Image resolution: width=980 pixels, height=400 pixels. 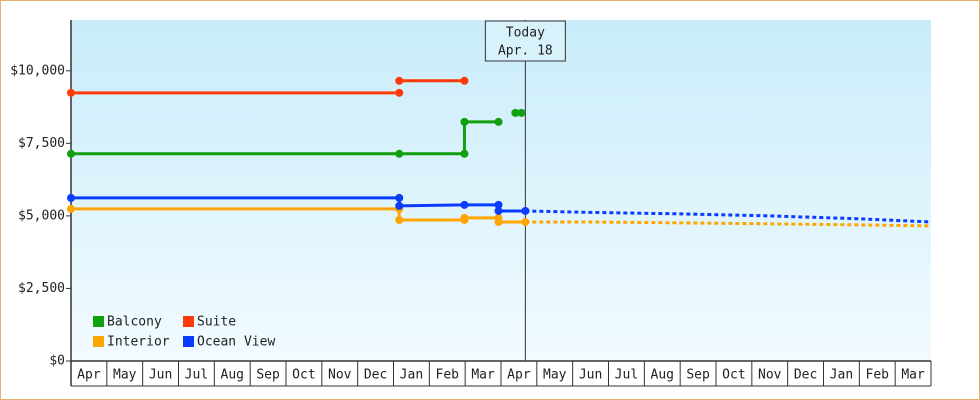 I want to click on legend-label: Suite, so click(x=216, y=322).